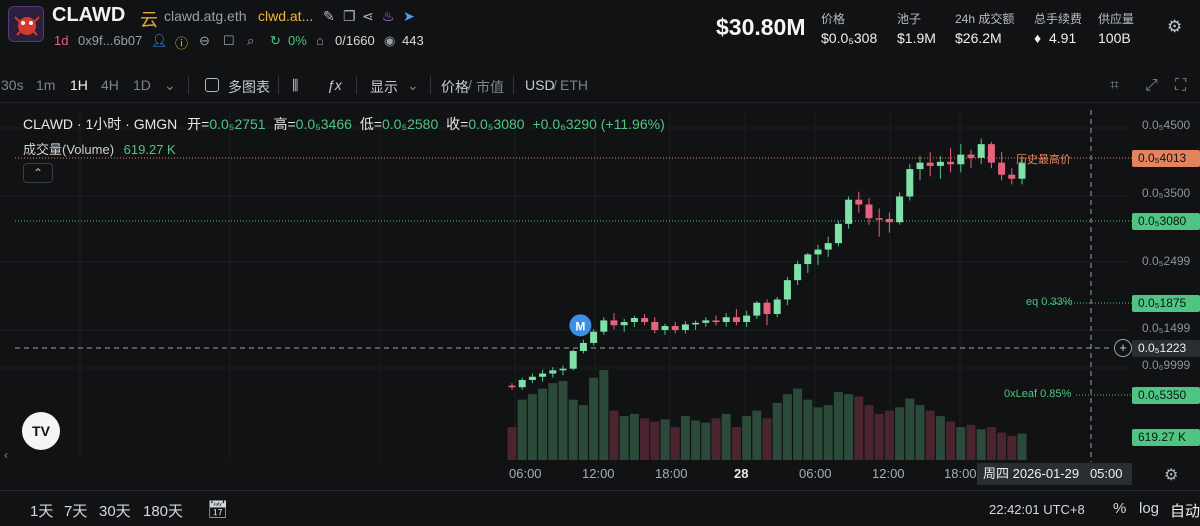 The image size is (1200, 526). Describe the element at coordinates (205, 16) in the screenshot. I see `domain-primary-link: clawd.atg.eth` at that location.